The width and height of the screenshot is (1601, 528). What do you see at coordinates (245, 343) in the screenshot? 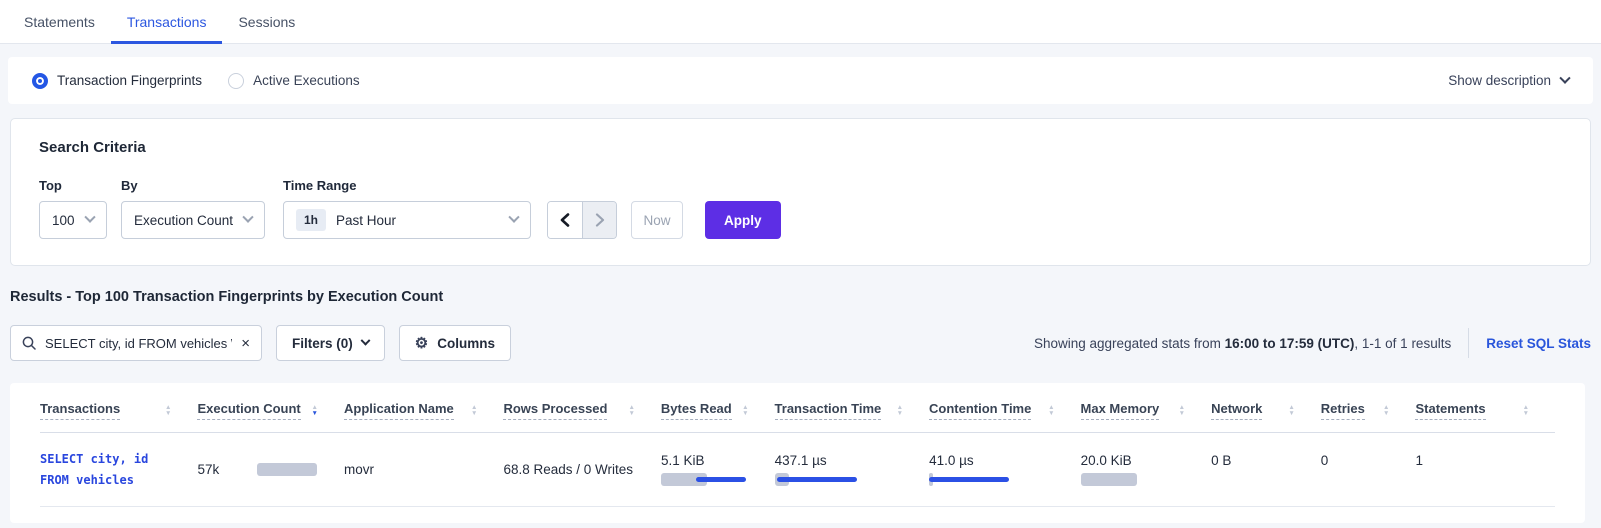
I see `clear-search-icon: ×` at bounding box center [245, 343].